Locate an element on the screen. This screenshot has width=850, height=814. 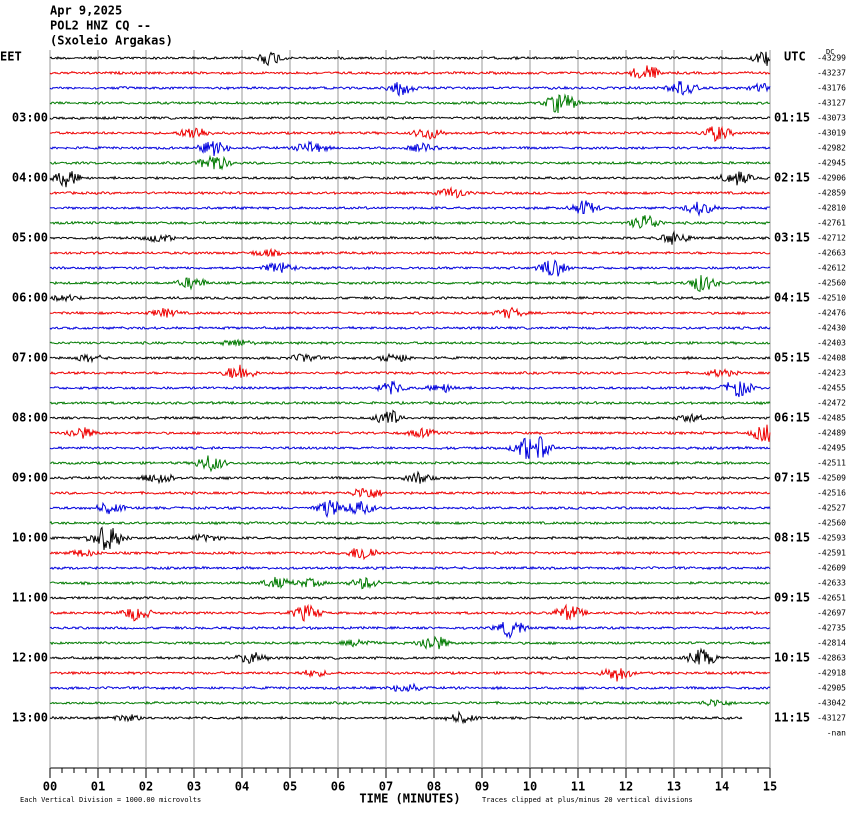
left-time: 06:00 is located at coordinates (30, 298).